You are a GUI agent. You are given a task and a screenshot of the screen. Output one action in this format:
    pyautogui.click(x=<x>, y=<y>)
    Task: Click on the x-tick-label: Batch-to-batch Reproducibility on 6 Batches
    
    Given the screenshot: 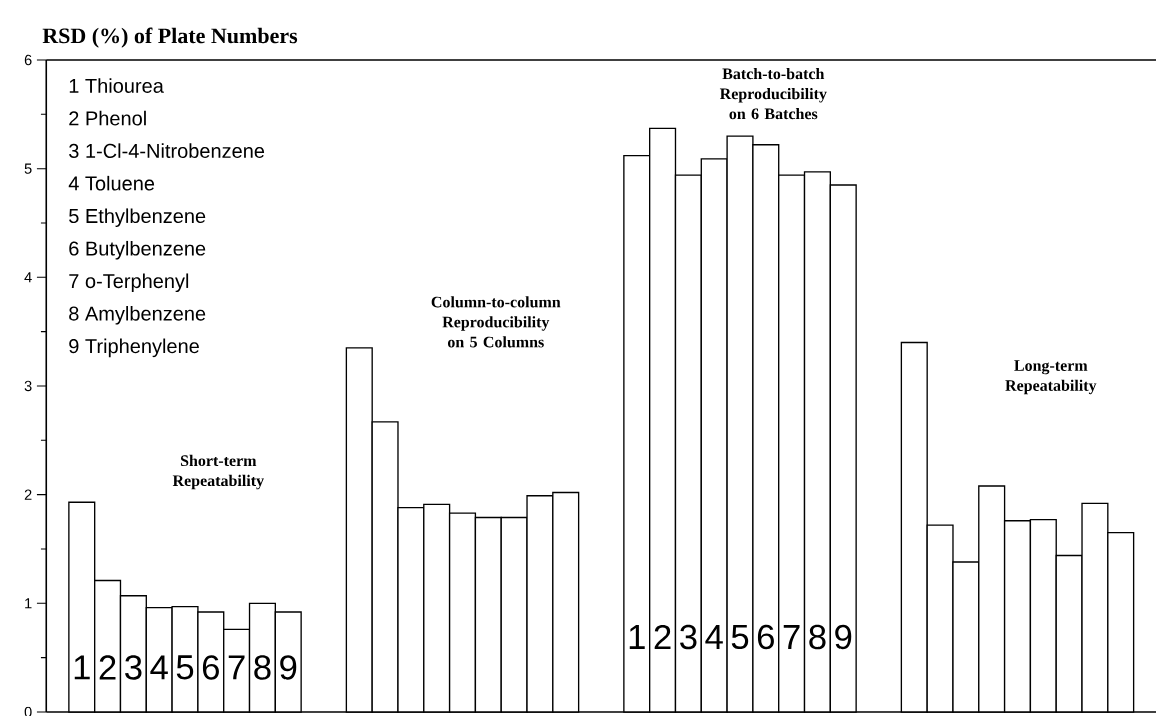 What is the action you would take?
    pyautogui.click(x=773, y=93)
    